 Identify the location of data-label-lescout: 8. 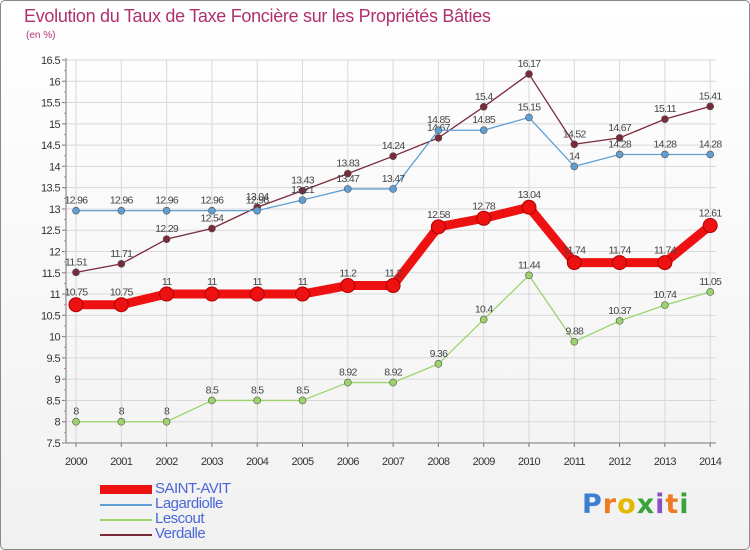
(167, 412).